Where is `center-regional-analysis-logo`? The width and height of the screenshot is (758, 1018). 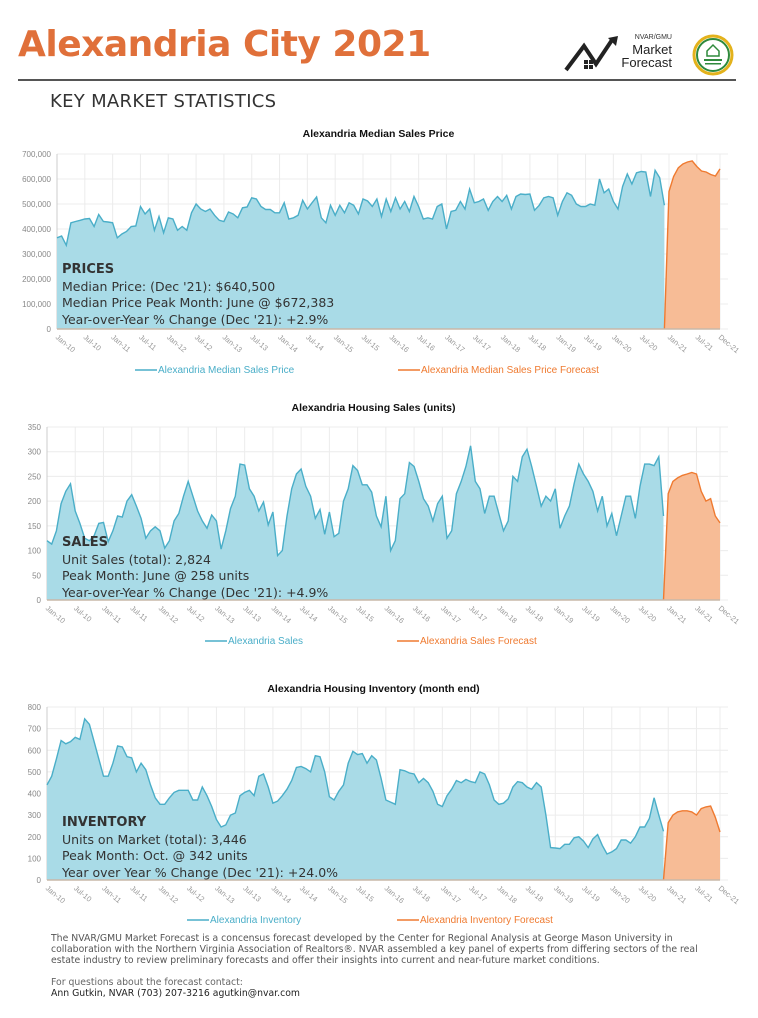 center-regional-analysis-logo is located at coordinates (713, 55).